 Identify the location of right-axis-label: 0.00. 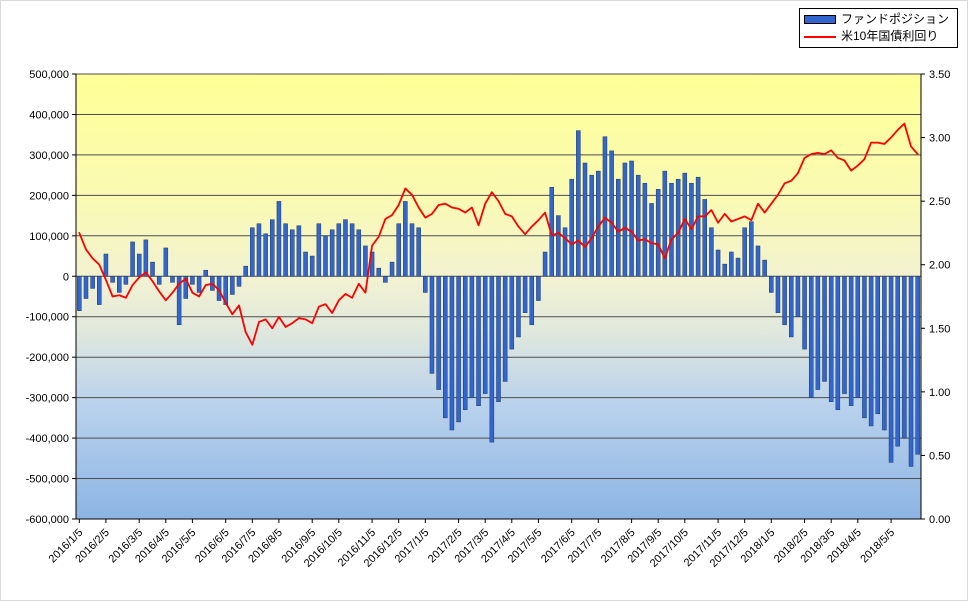
(939, 520).